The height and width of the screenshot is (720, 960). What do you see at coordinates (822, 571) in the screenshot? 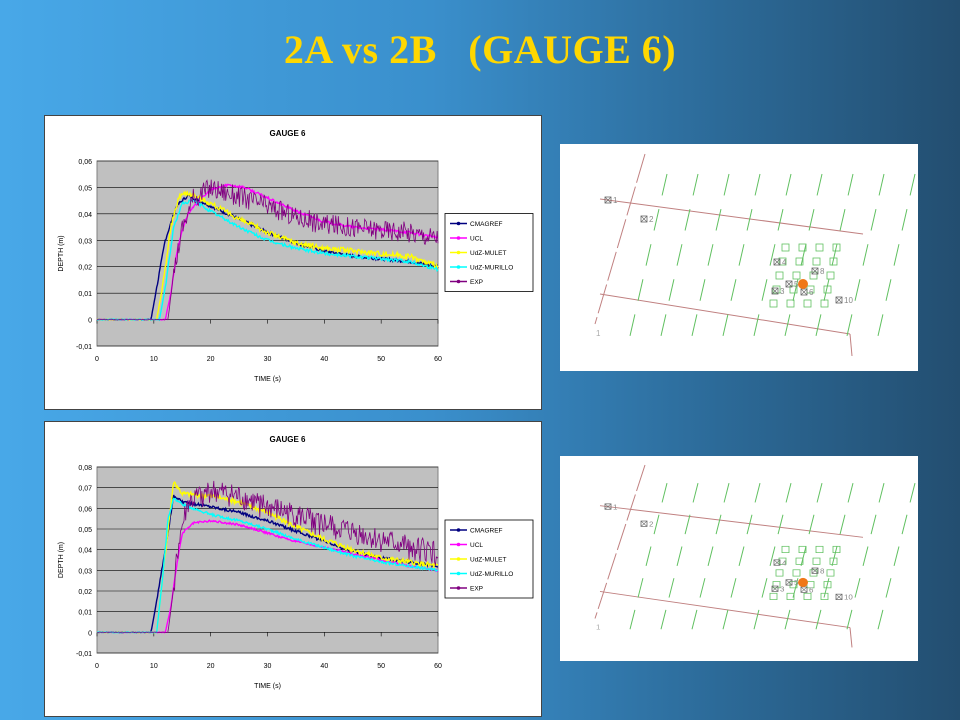
I see `gauge-label-8: 8` at bounding box center [822, 571].